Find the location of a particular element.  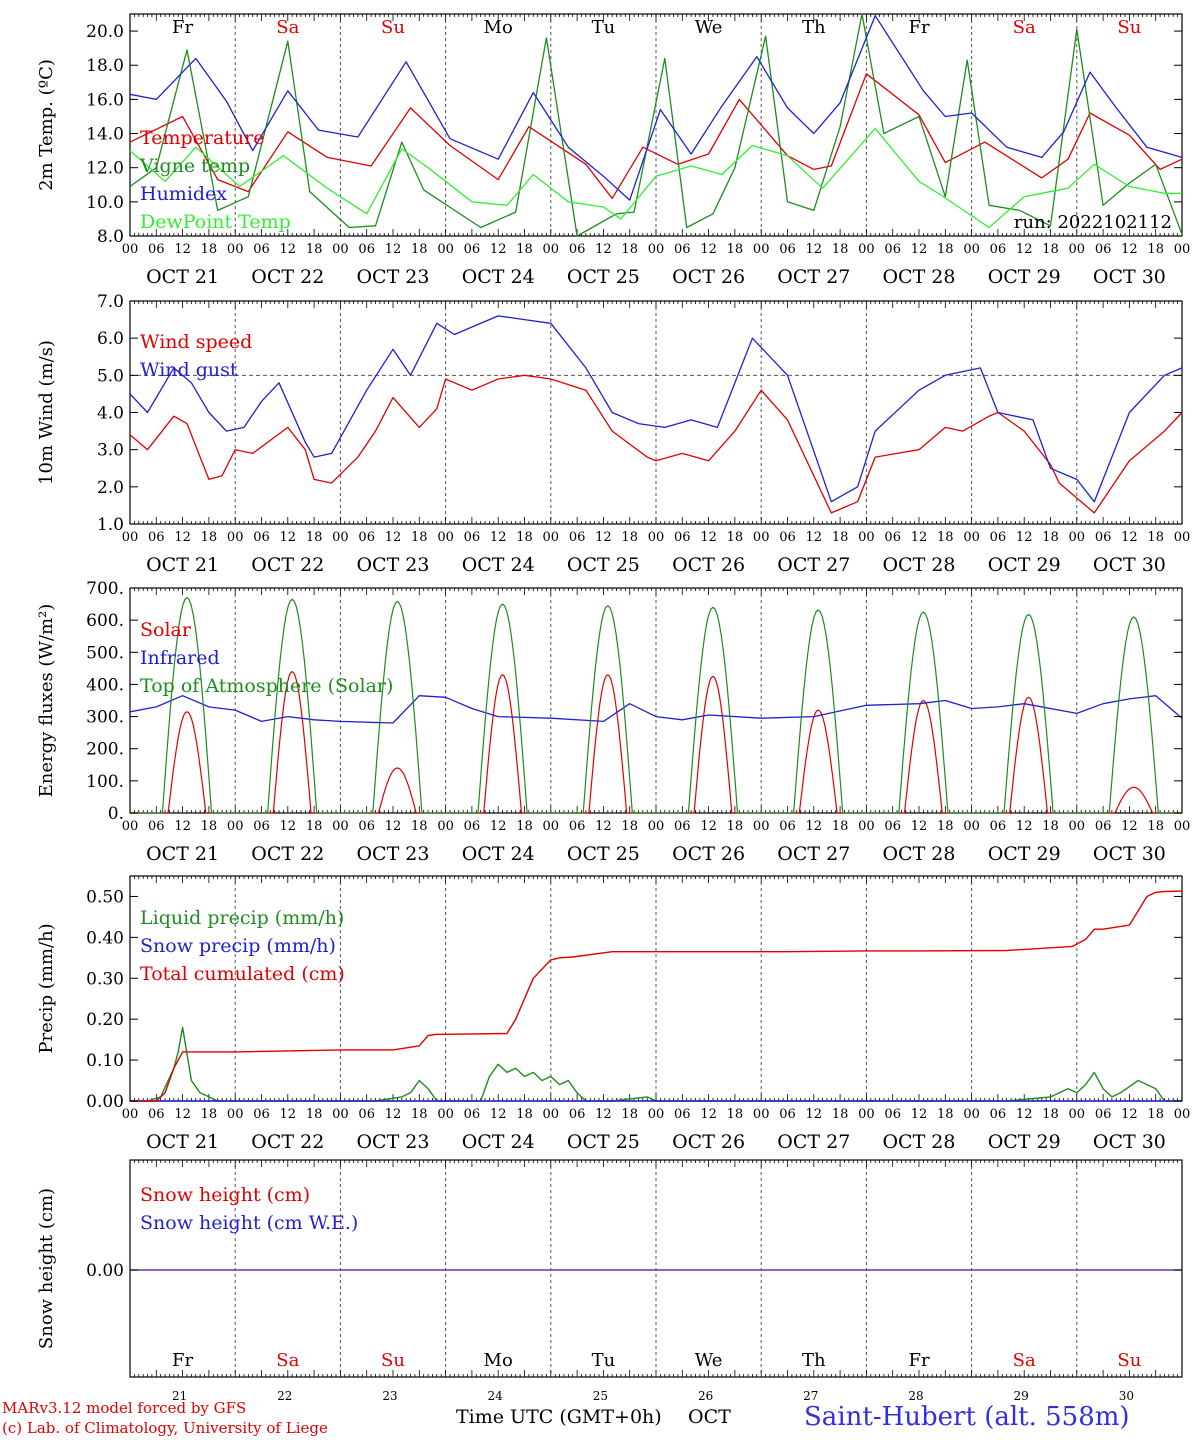

legend-entry: Wind gust is located at coordinates (189, 370).